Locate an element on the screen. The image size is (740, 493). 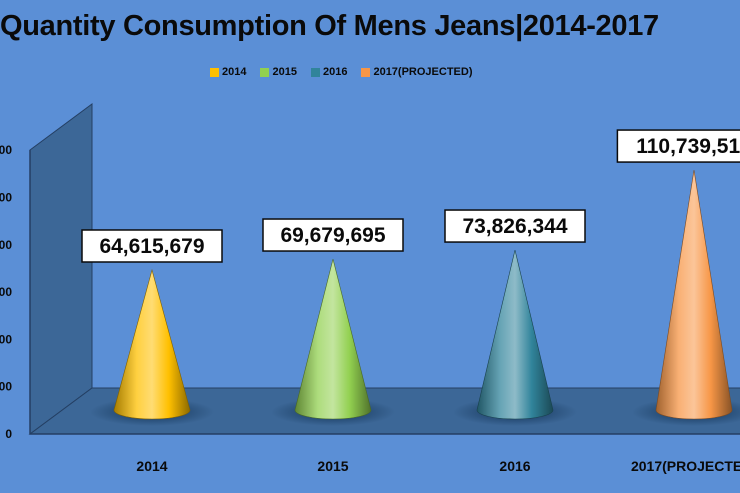
legend-swatch-2017 is located at coordinates (366, 72).